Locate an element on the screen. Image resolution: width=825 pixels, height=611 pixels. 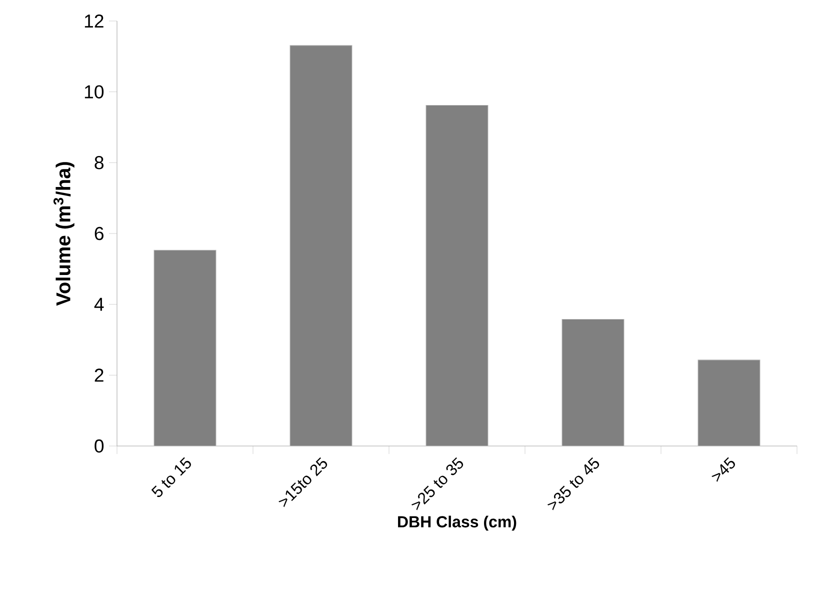
y-tick-label: 6 is located at coordinates (99, 233).